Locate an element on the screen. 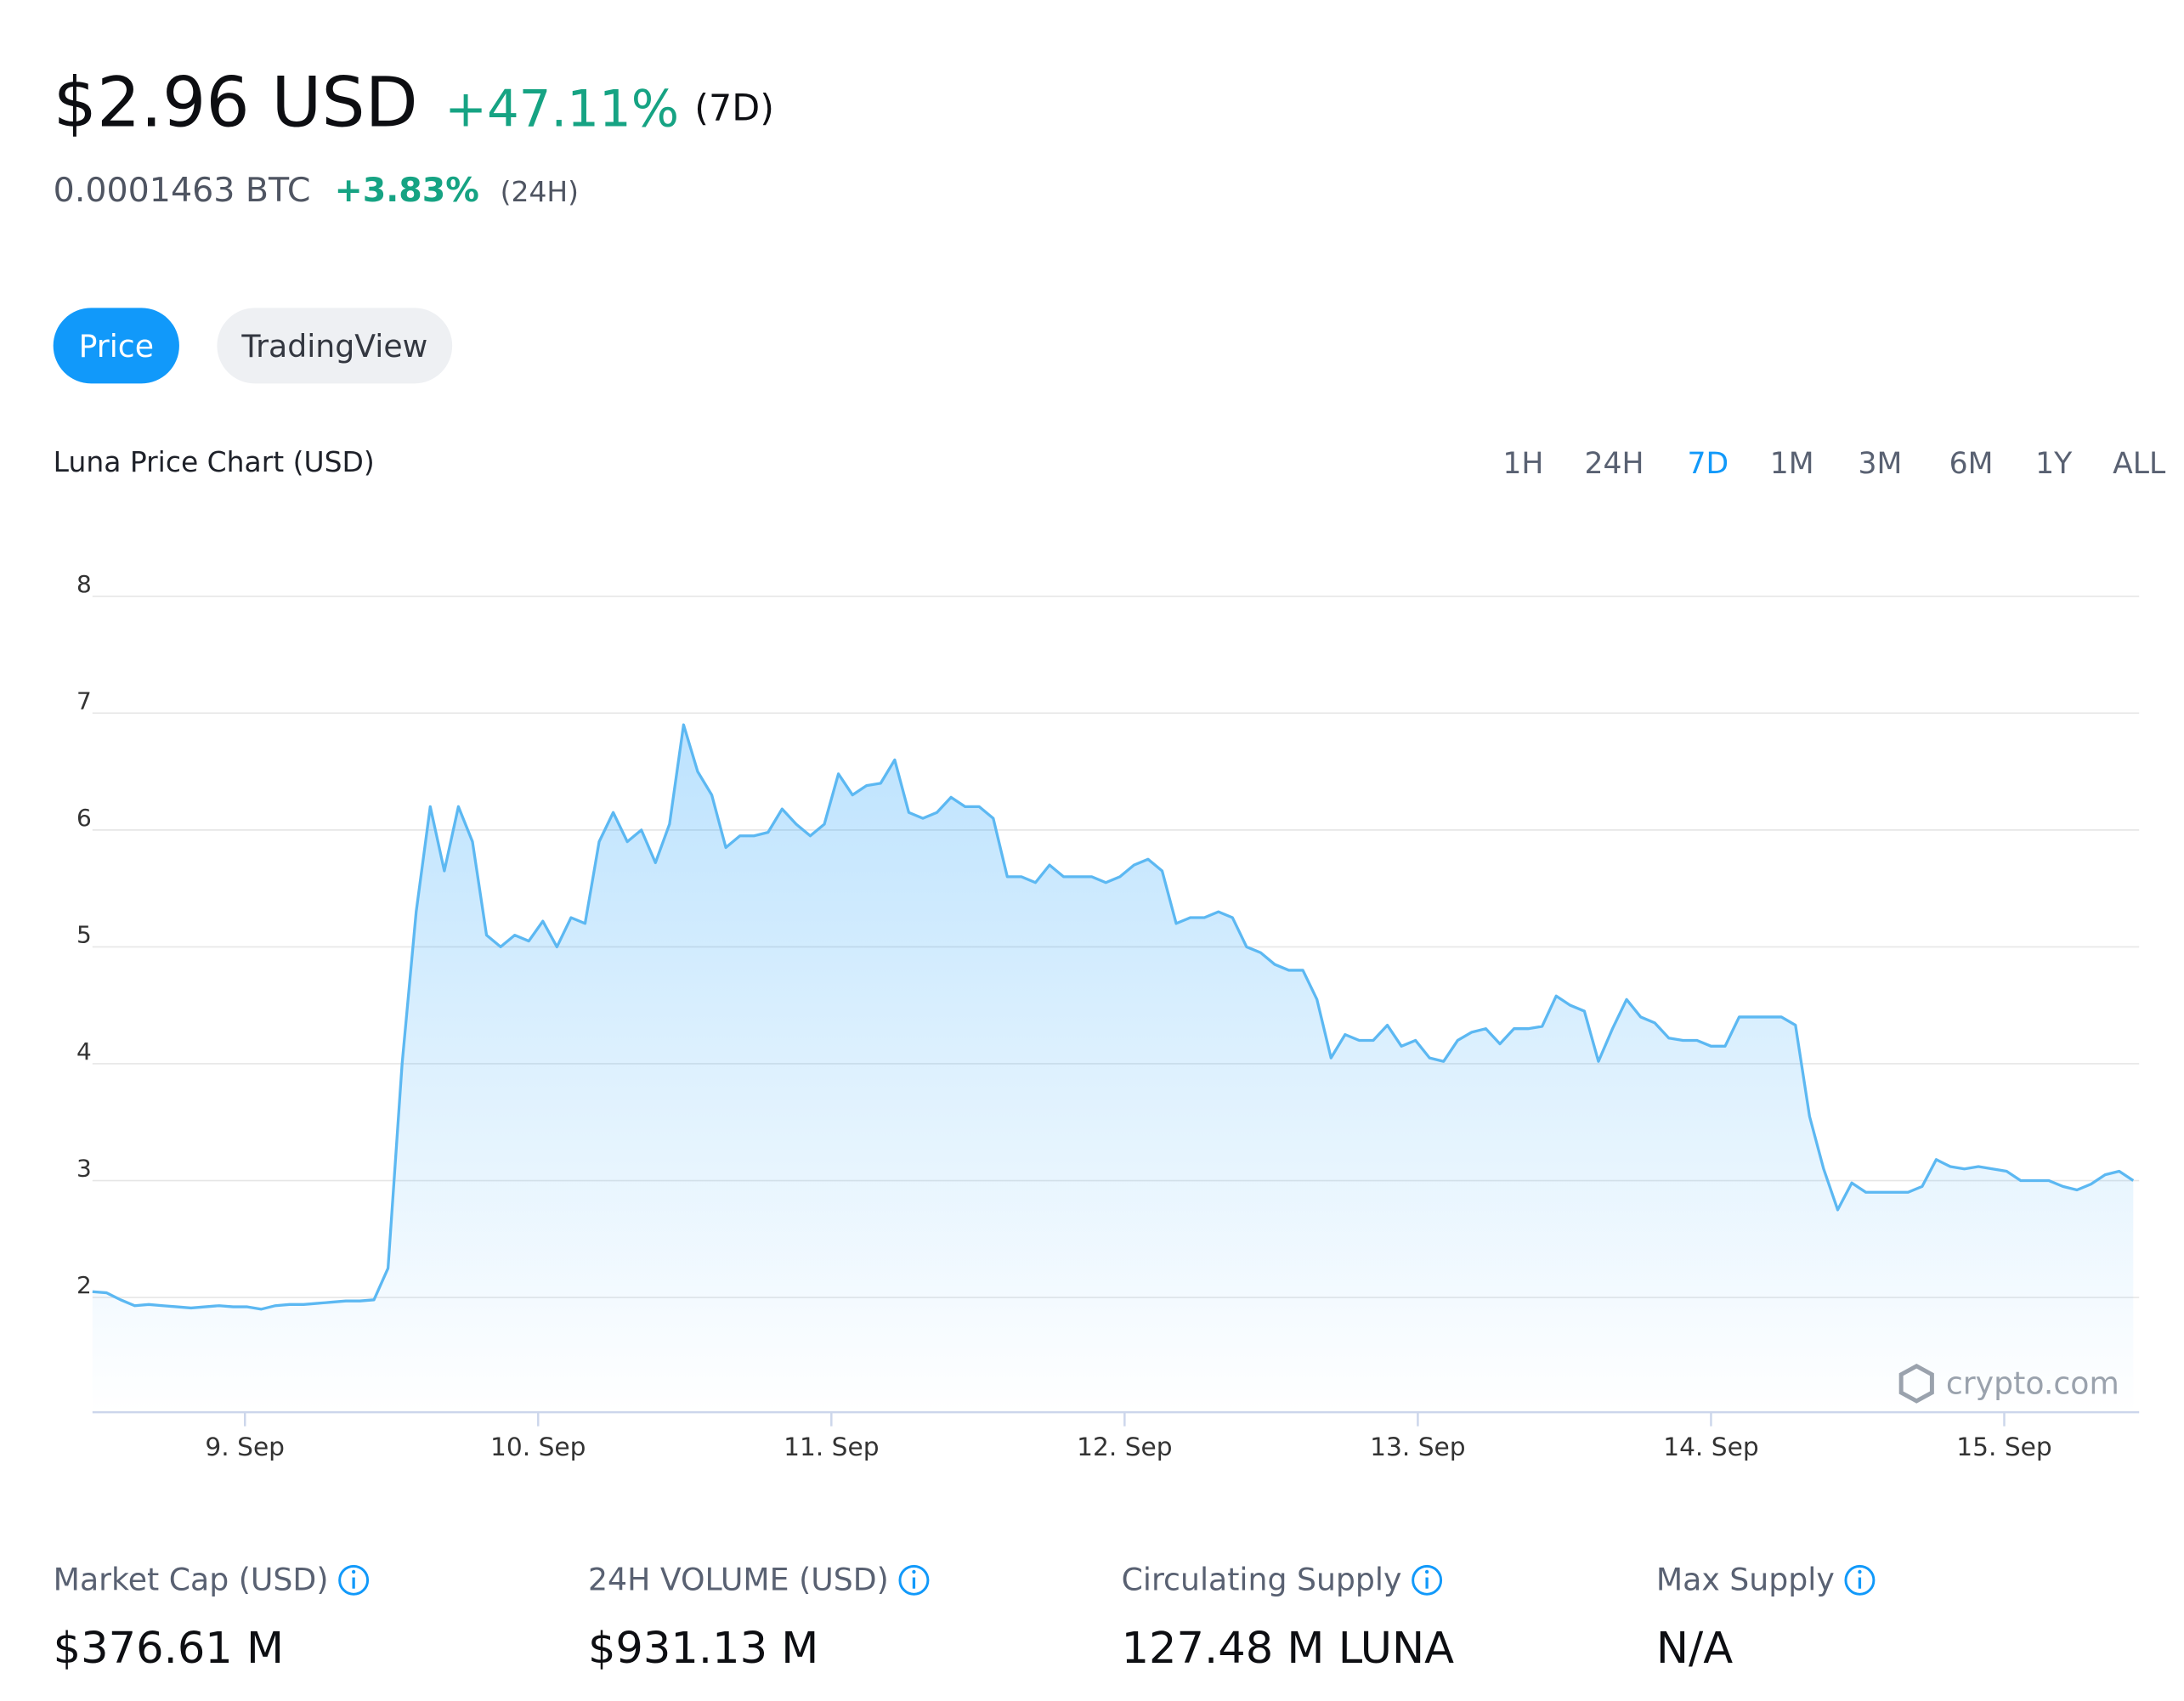 The height and width of the screenshot is (1701, 2184). range-button: 7D is located at coordinates (1708, 464).